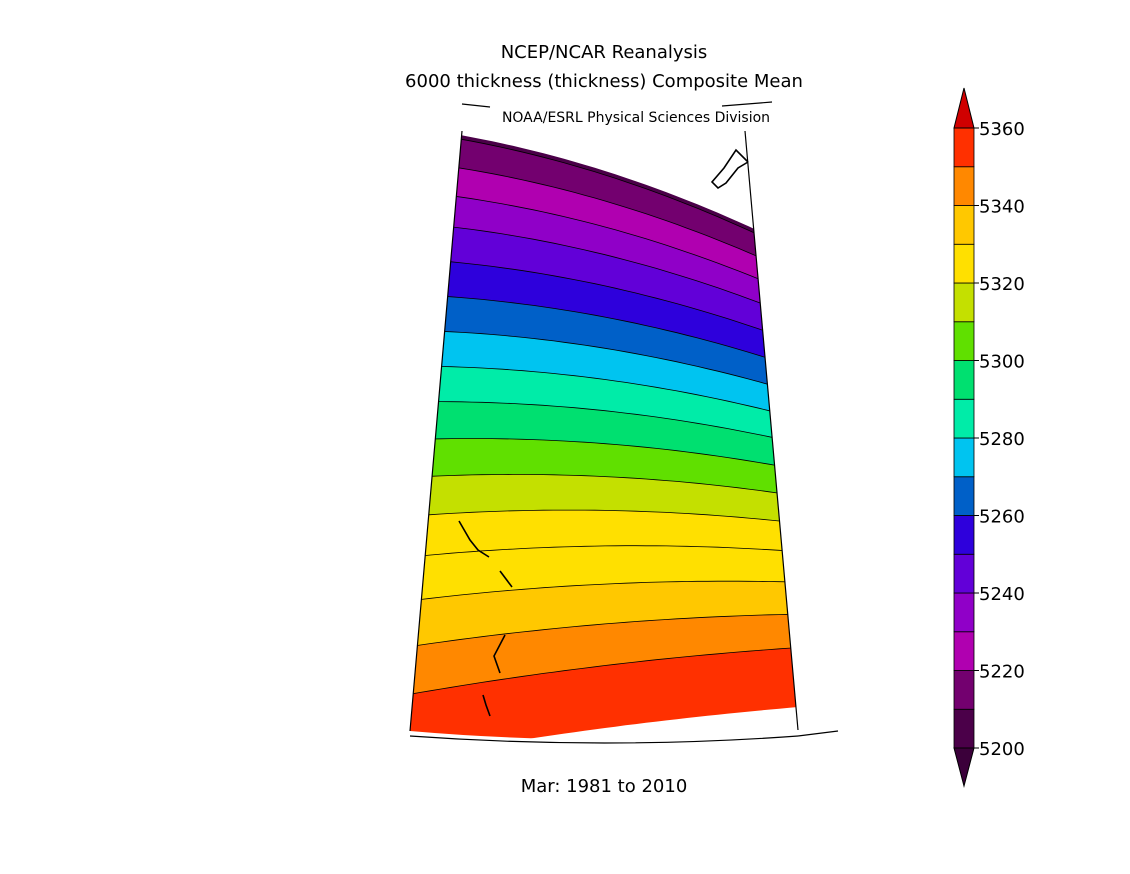  Describe the element at coordinates (1002, 672) in the screenshot. I see `colorbar-tick-label: 5220` at that location.